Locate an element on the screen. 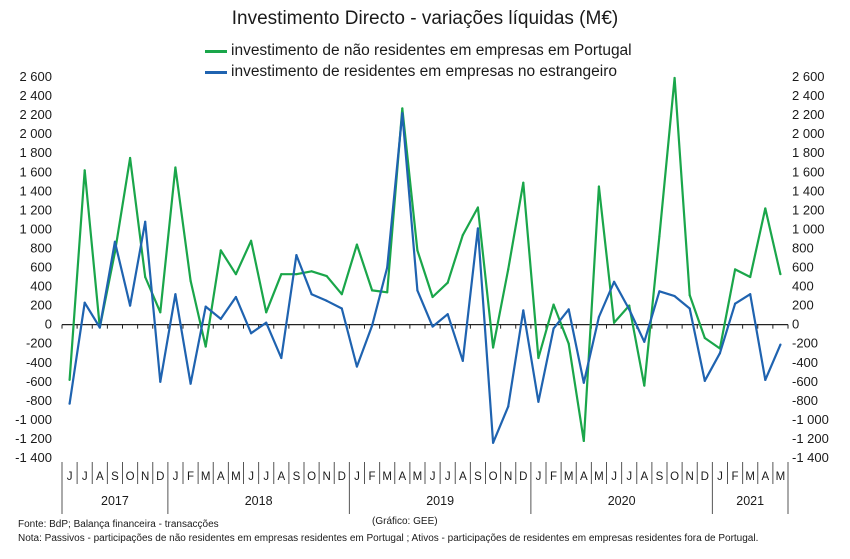 The height and width of the screenshot is (559, 850). y-tick-label-right: 2 600 is located at coordinates (808, 76).